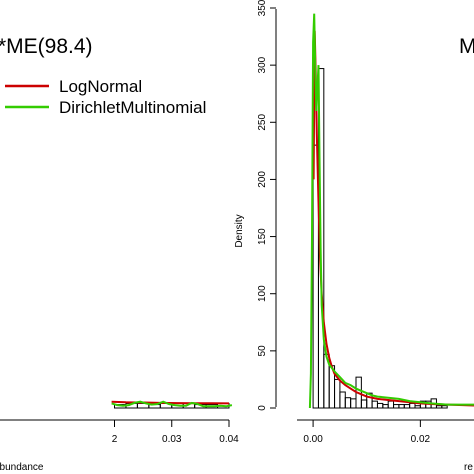 The width and height of the screenshot is (474, 474). What do you see at coordinates (313, 439) in the screenshot?
I see `right-x-tick-label: 0.00` at bounding box center [313, 439].